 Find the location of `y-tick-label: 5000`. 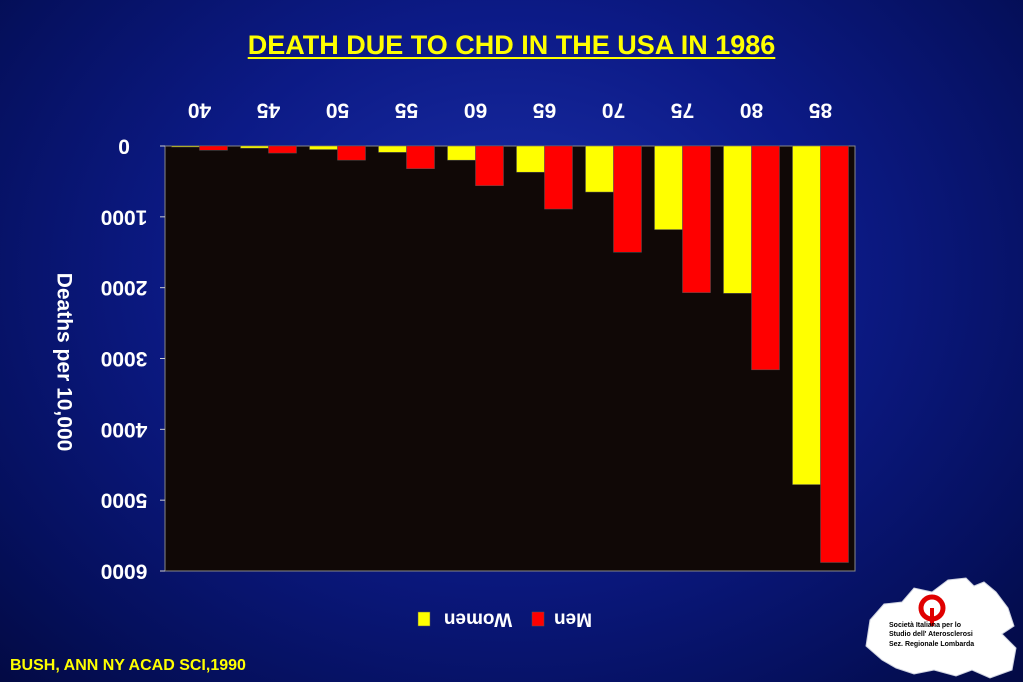

y-tick-label: 5000 is located at coordinates (124, 500).